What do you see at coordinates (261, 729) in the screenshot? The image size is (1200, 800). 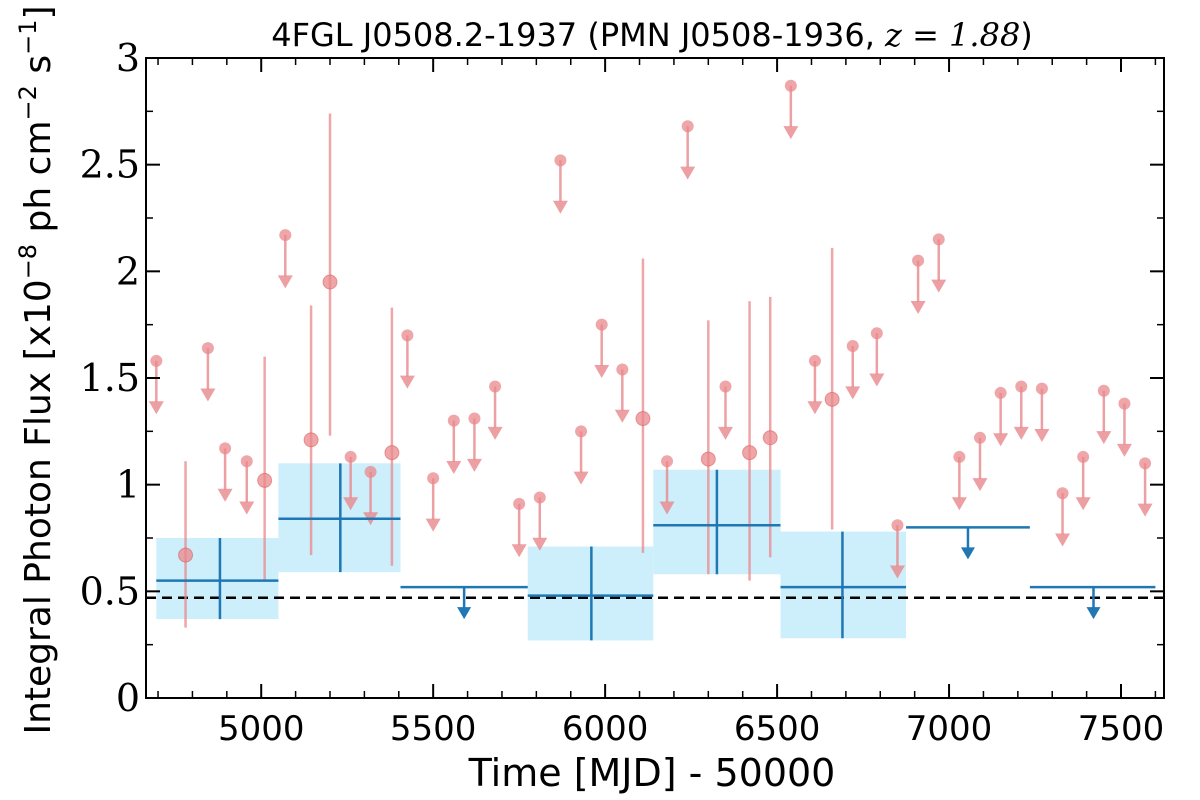 I see `x-tick-label: 5000` at bounding box center [261, 729].